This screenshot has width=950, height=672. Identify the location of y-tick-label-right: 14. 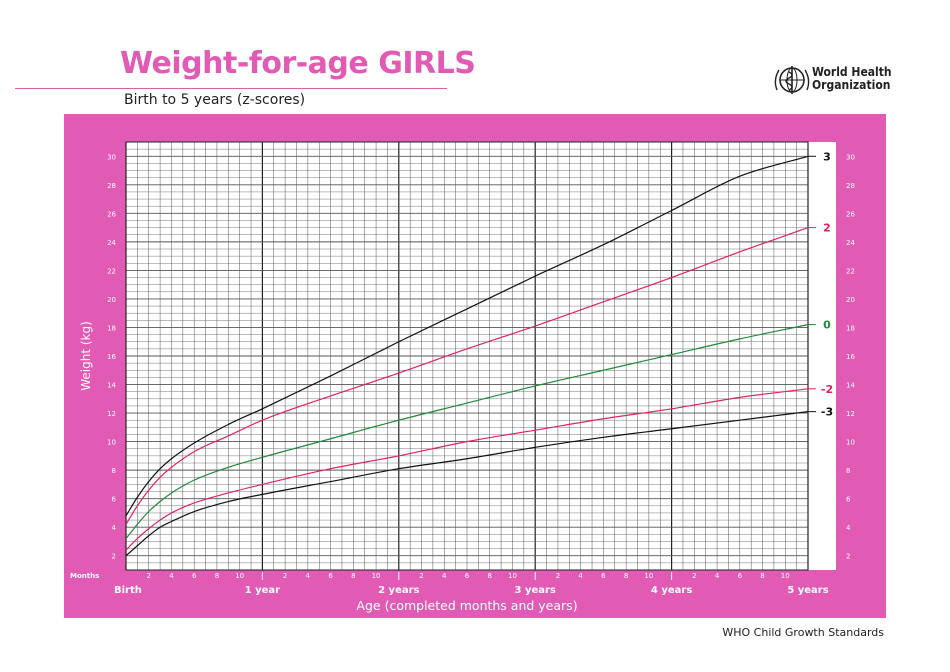
(850, 386).